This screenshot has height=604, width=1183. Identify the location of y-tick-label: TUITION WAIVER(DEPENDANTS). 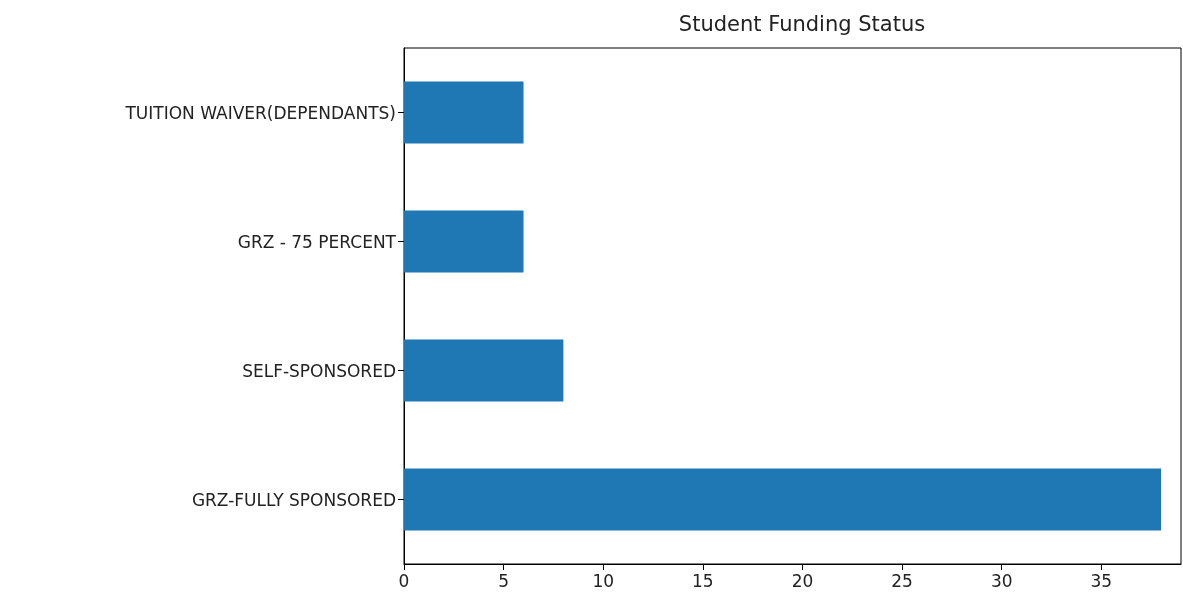
(260, 112).